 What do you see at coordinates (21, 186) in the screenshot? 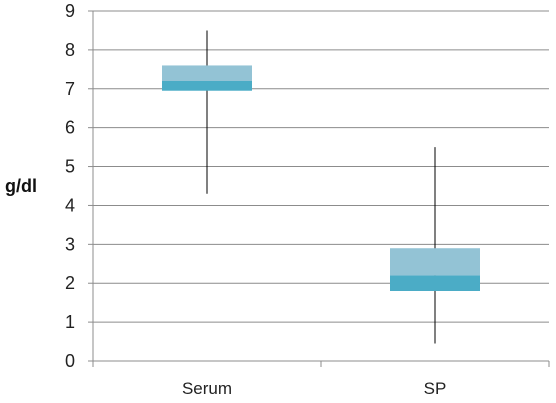
I see `y-axis-title: g/dl` at bounding box center [21, 186].